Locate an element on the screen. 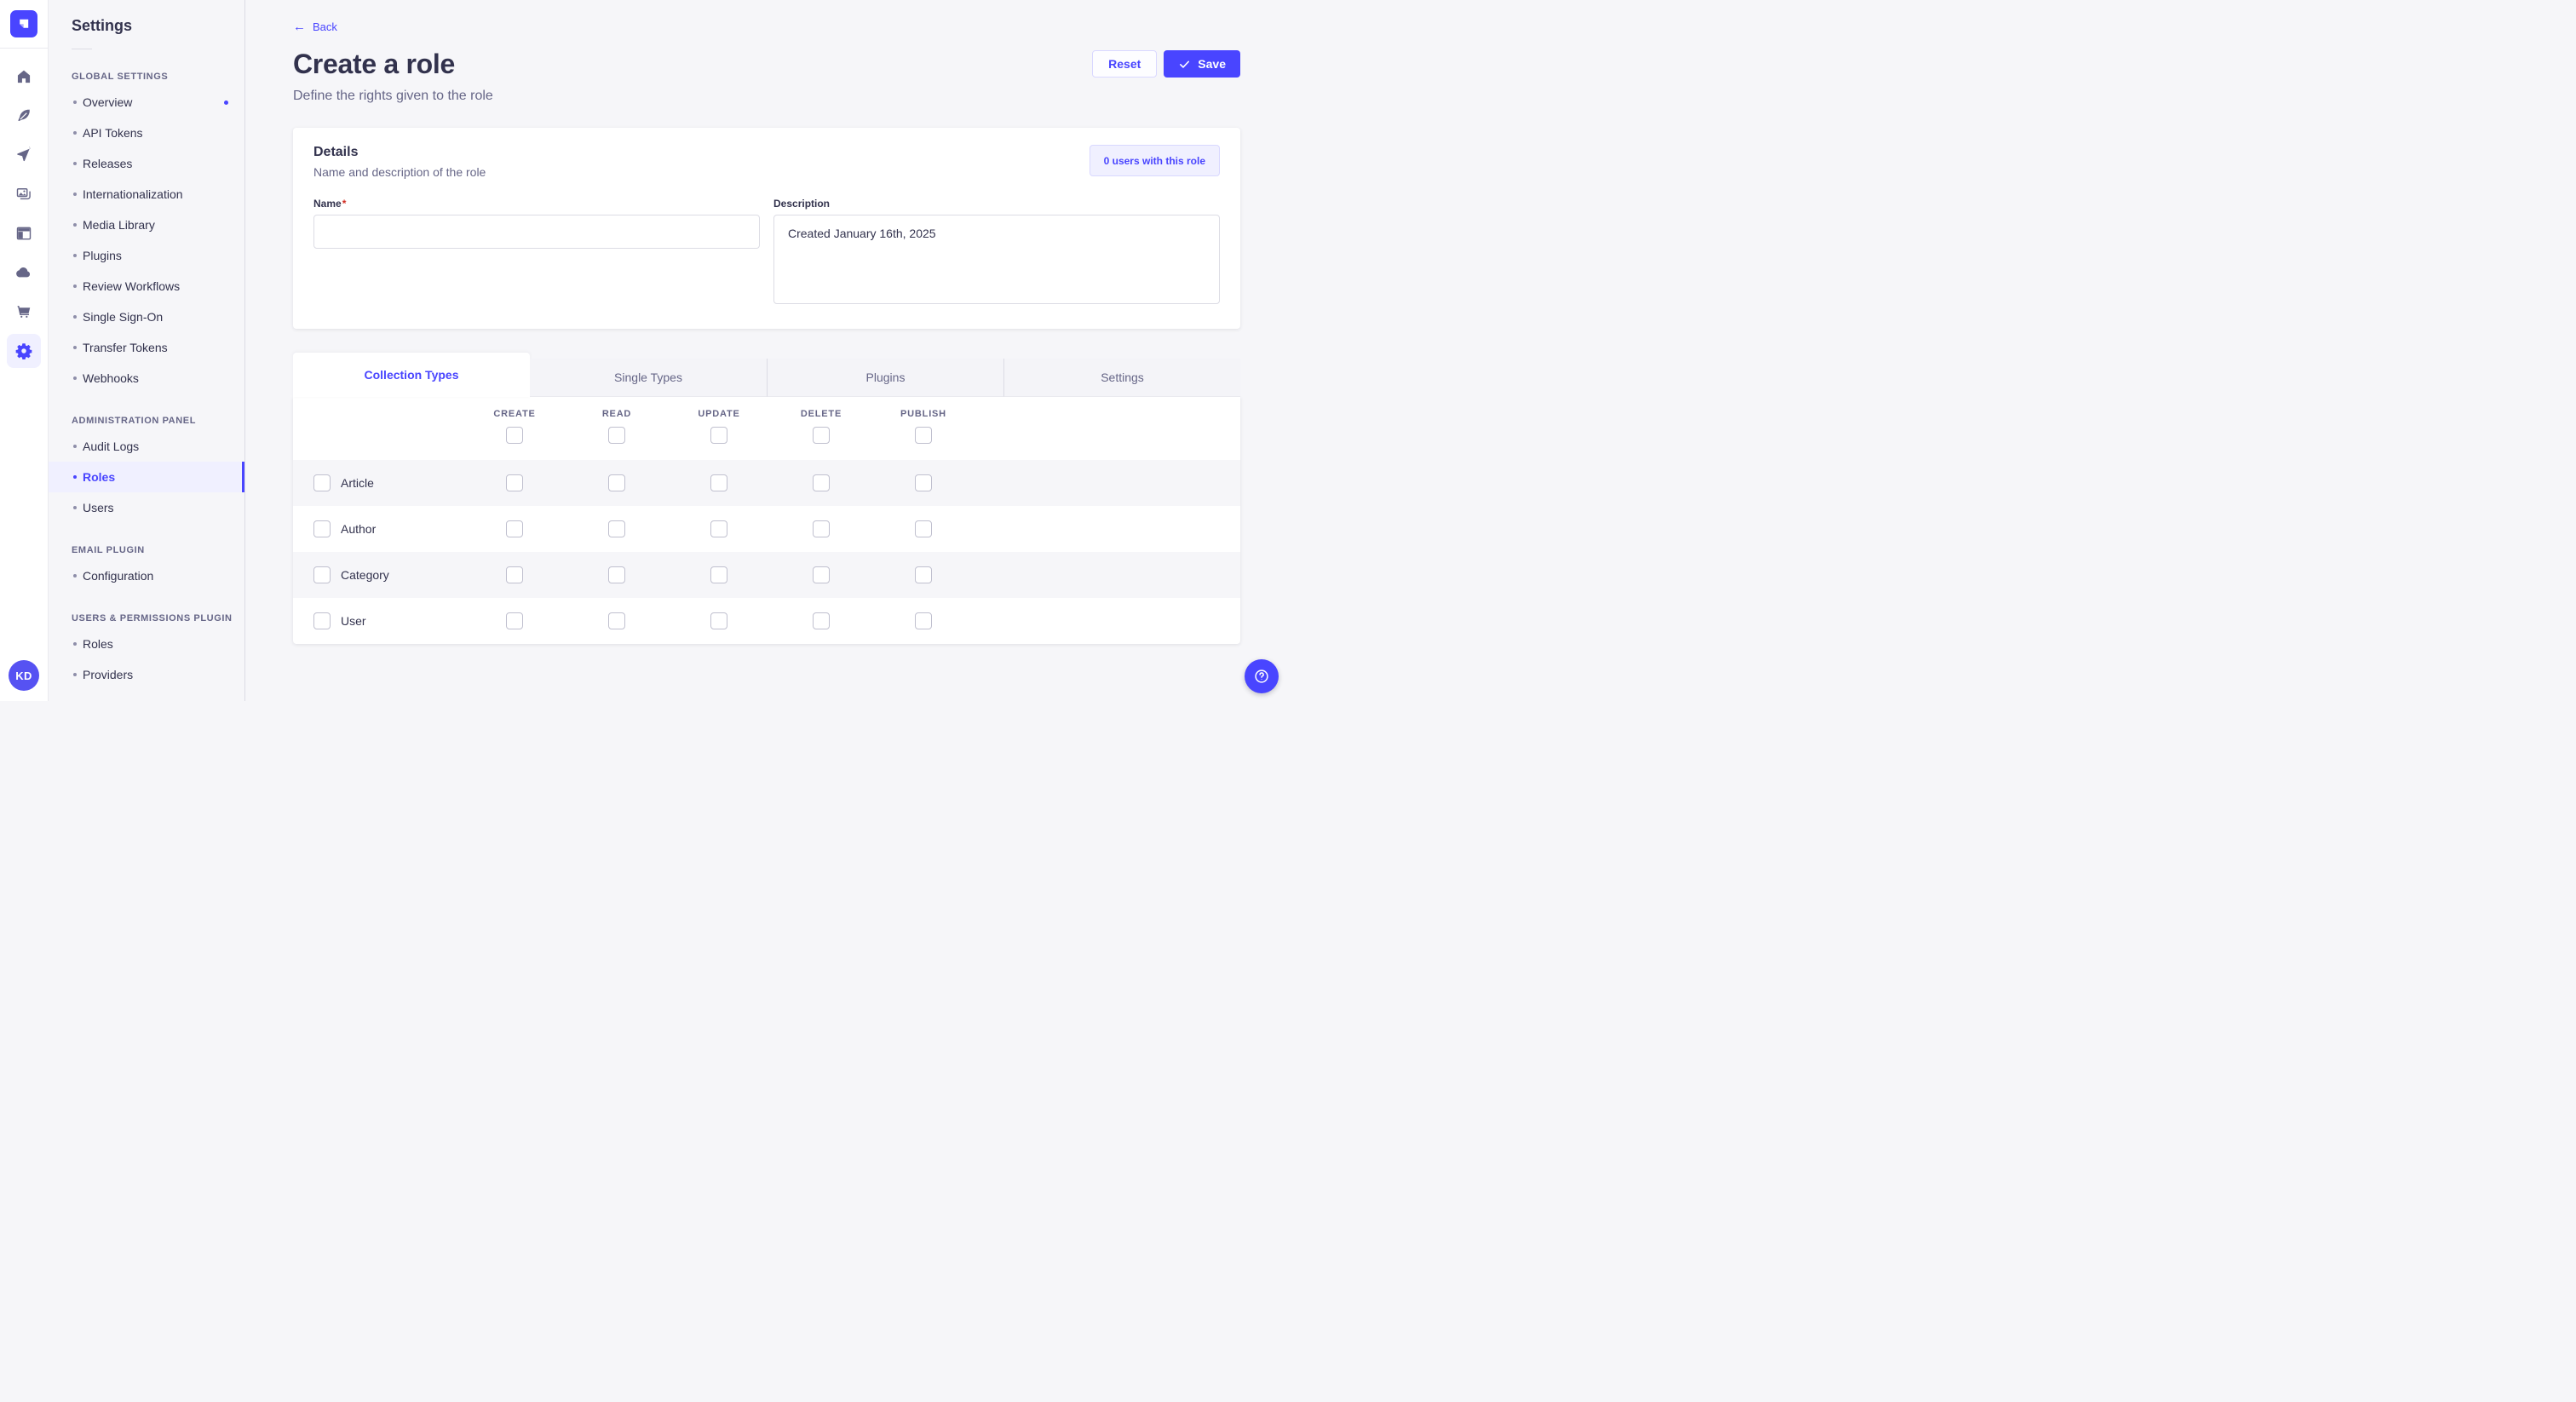 This screenshot has height=1402, width=2576. sidebar-item-plugins: Plugins is located at coordinates (147, 255).